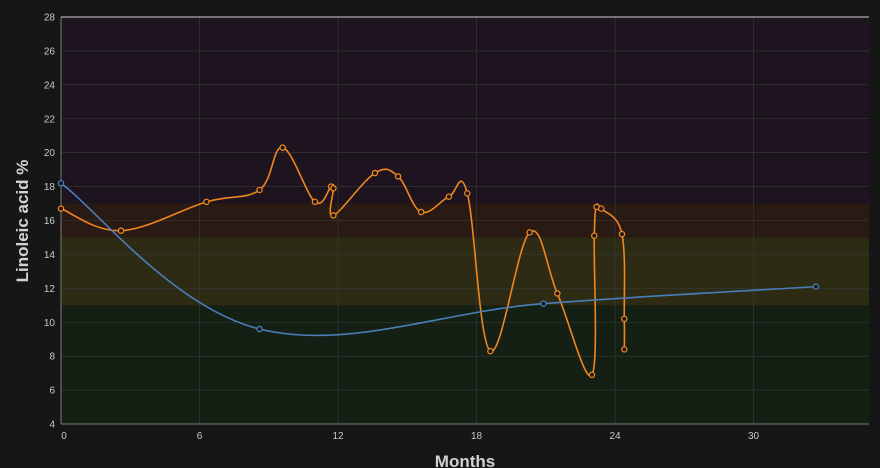 This screenshot has width=880, height=468. Describe the element at coordinates (22, 221) in the screenshot. I see `y-axis-title: Linoleic acid %` at that location.